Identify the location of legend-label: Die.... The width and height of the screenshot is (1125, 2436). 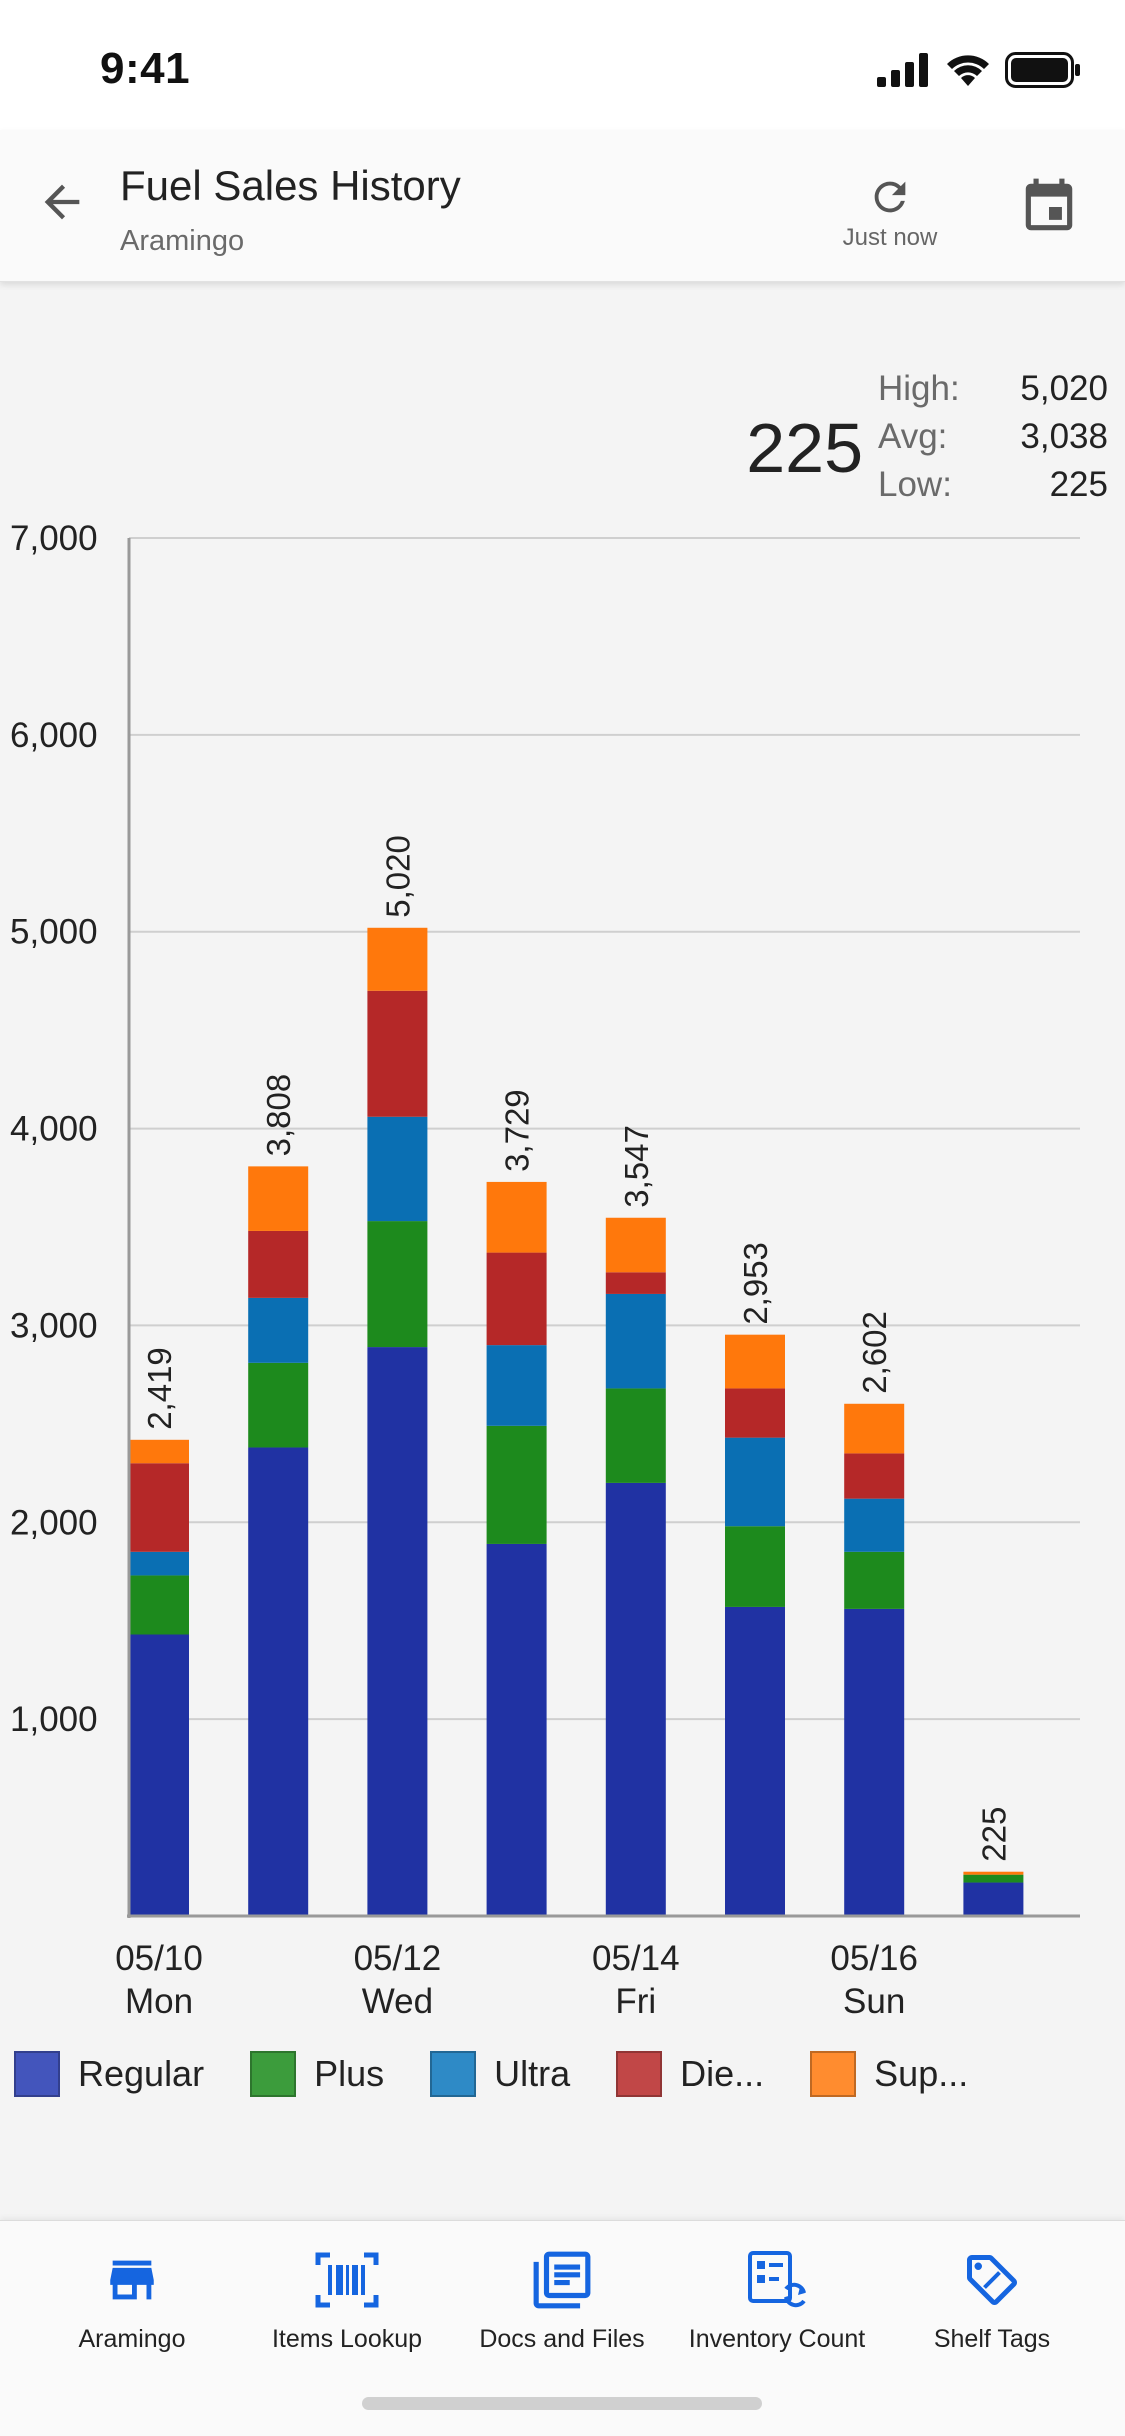
(722, 2073).